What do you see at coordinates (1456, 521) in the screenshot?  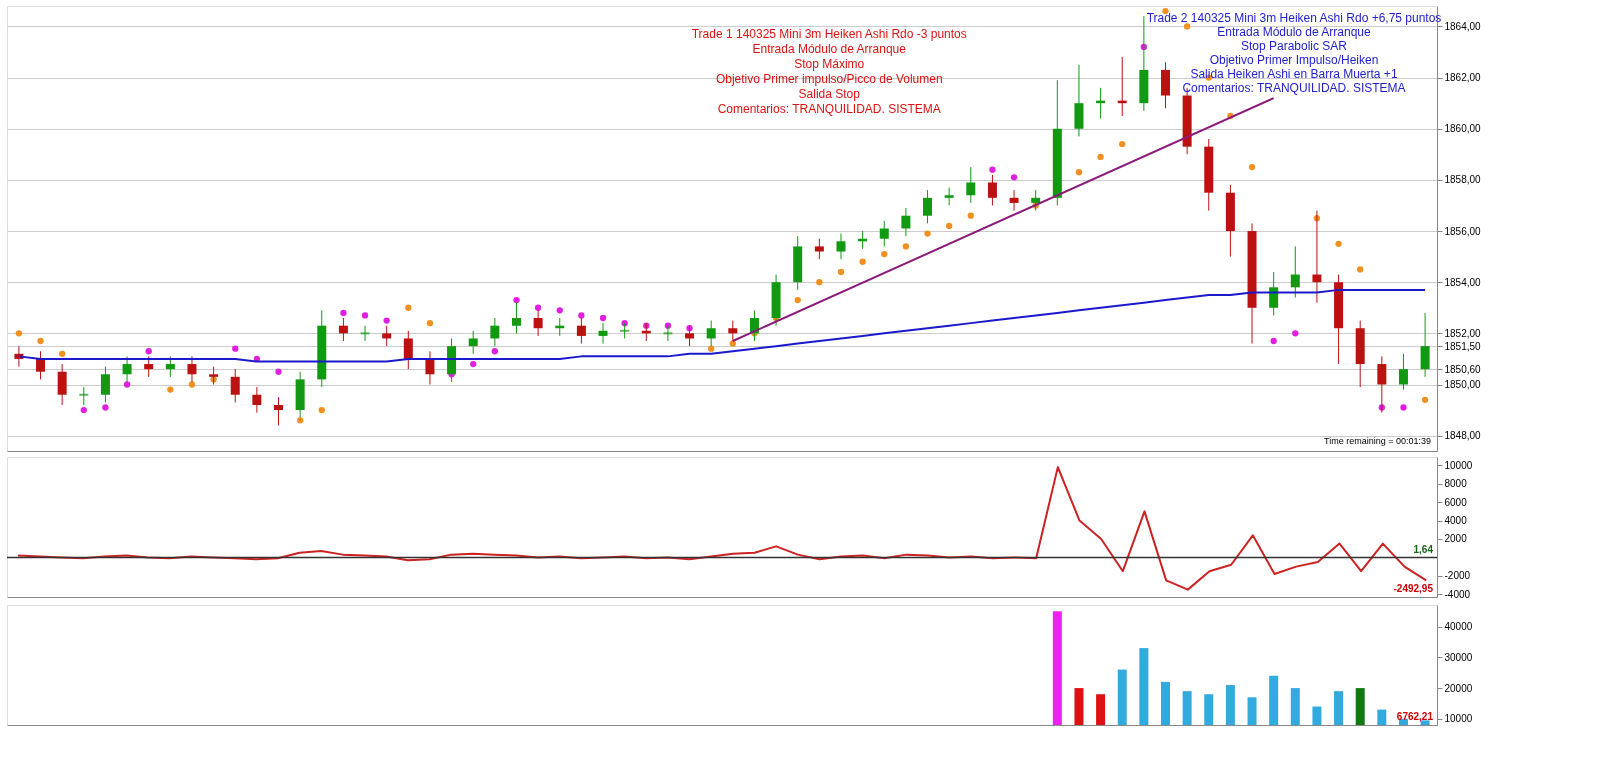 I see `y-tick-label: 4000` at bounding box center [1456, 521].